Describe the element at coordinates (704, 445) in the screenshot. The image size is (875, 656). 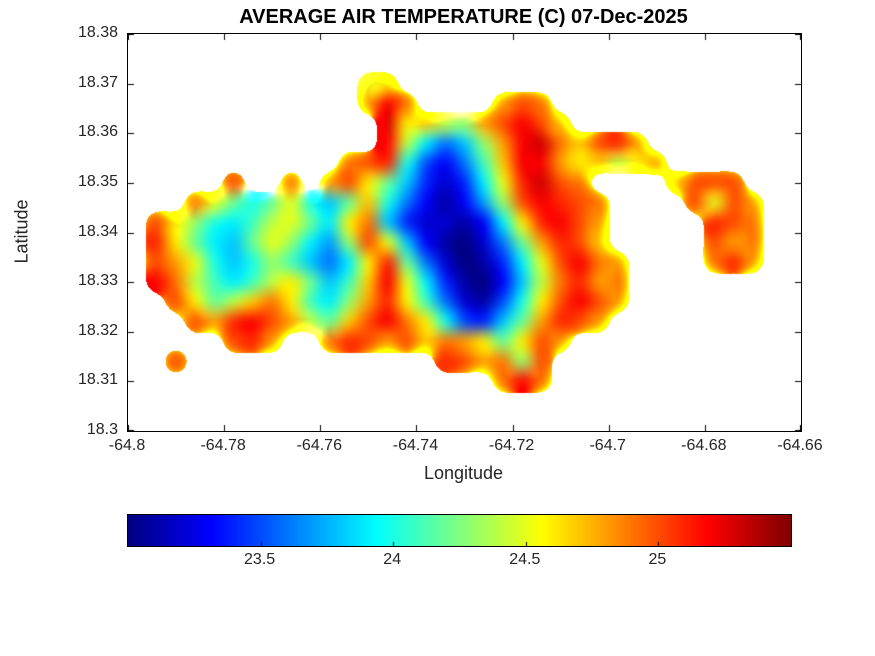
I see `x-tick-label: -64.68` at that location.